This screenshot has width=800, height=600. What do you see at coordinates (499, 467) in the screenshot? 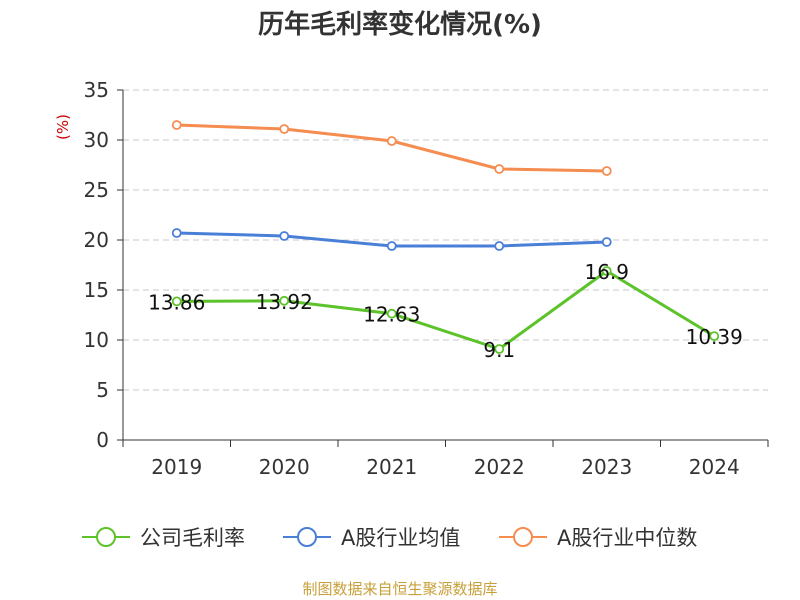
I see `x-tick-label: 2022` at bounding box center [499, 467].